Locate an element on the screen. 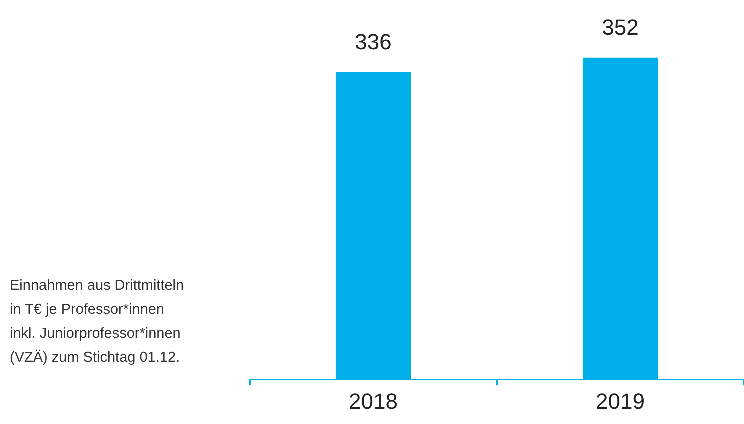 The image size is (744, 424). data-label: 352 is located at coordinates (620, 27).